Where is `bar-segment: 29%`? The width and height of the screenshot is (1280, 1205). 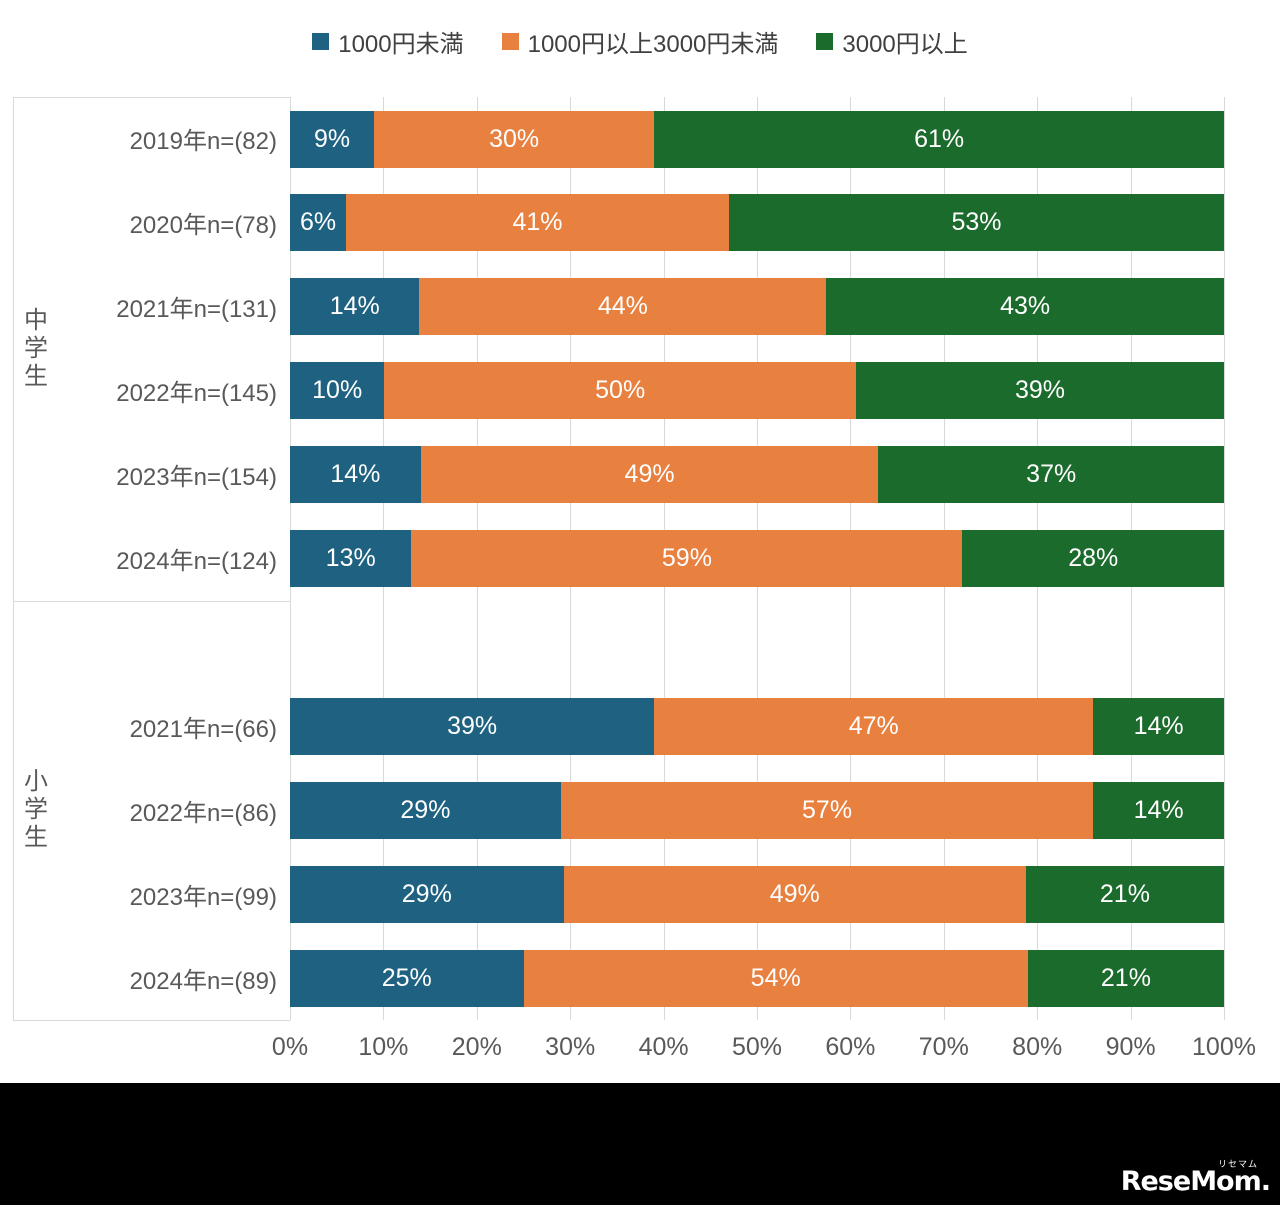
bar-segment: 29% is located at coordinates (425, 810).